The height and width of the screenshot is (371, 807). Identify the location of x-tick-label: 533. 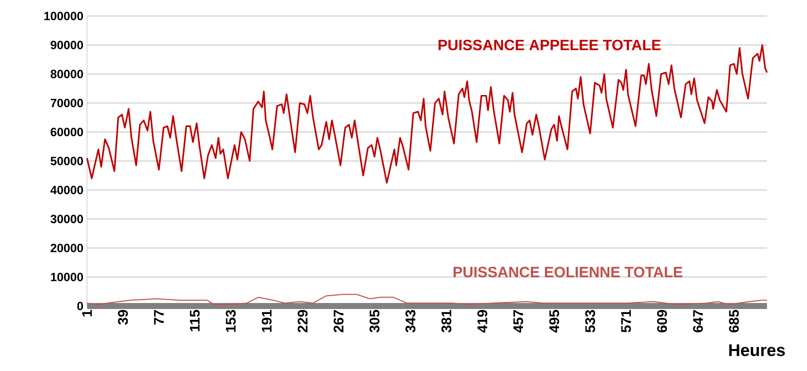
(590, 321).